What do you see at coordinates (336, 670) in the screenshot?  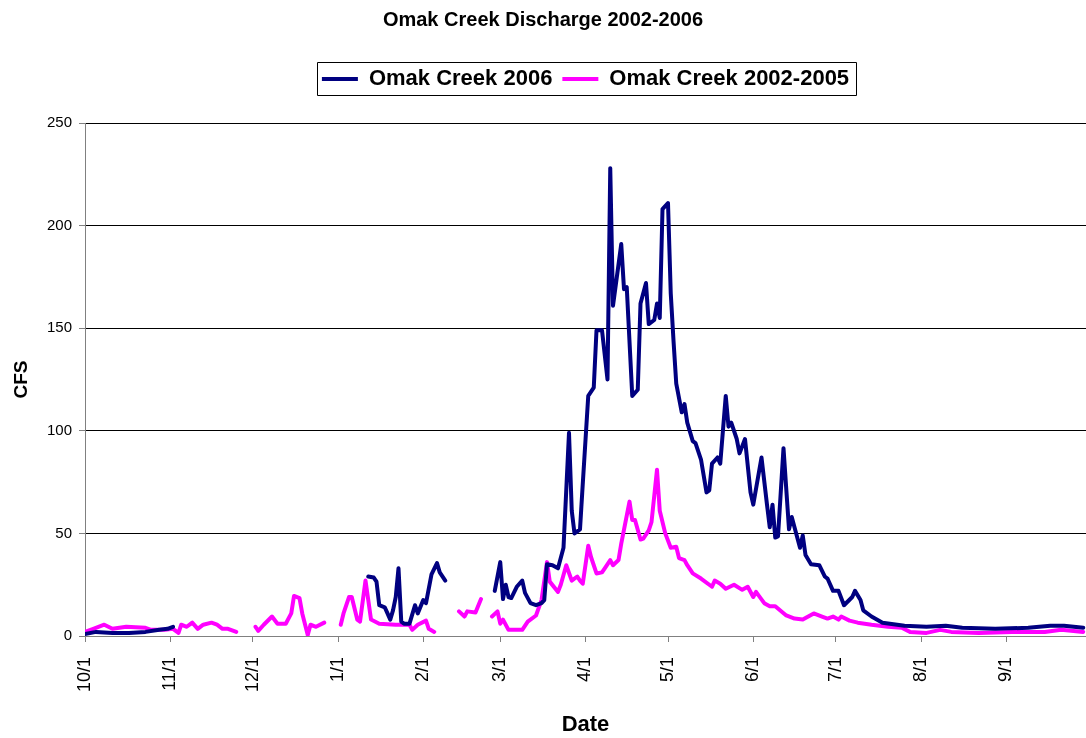 I see `x-tick-label: 1/1` at bounding box center [336, 670].